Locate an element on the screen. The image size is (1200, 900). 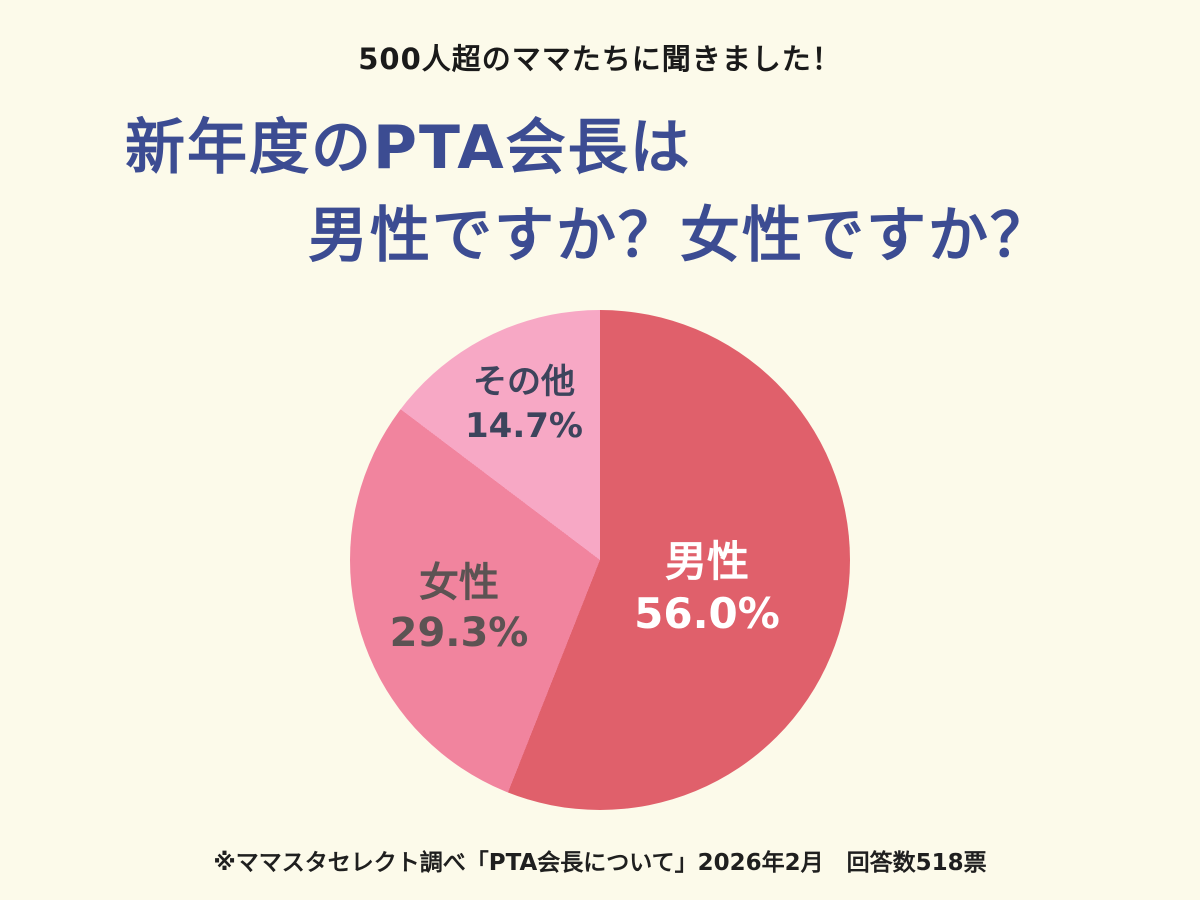
pie-label-female-name: 女性 is located at coordinates (459, 583).